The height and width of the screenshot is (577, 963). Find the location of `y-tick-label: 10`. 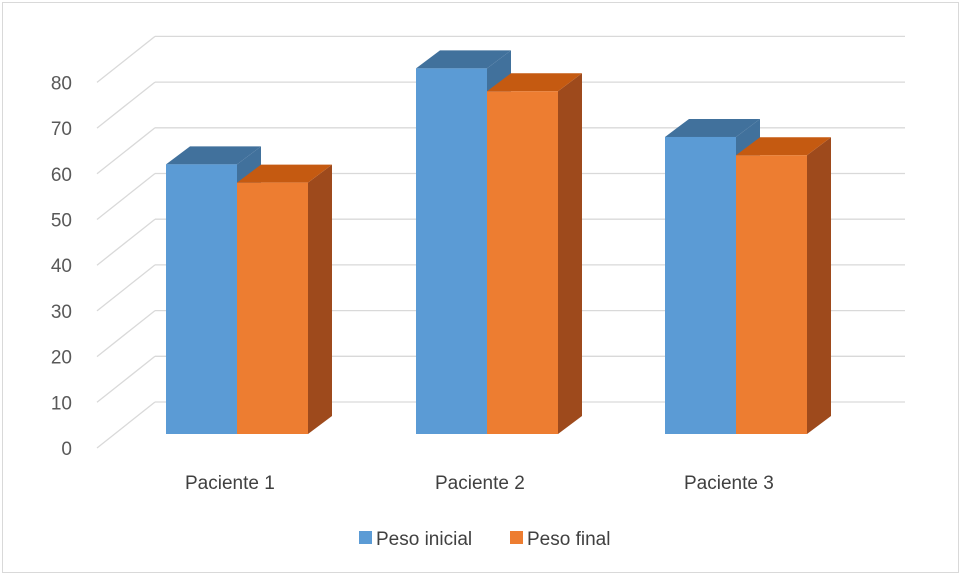

y-tick-label: 10 is located at coordinates (61, 403).